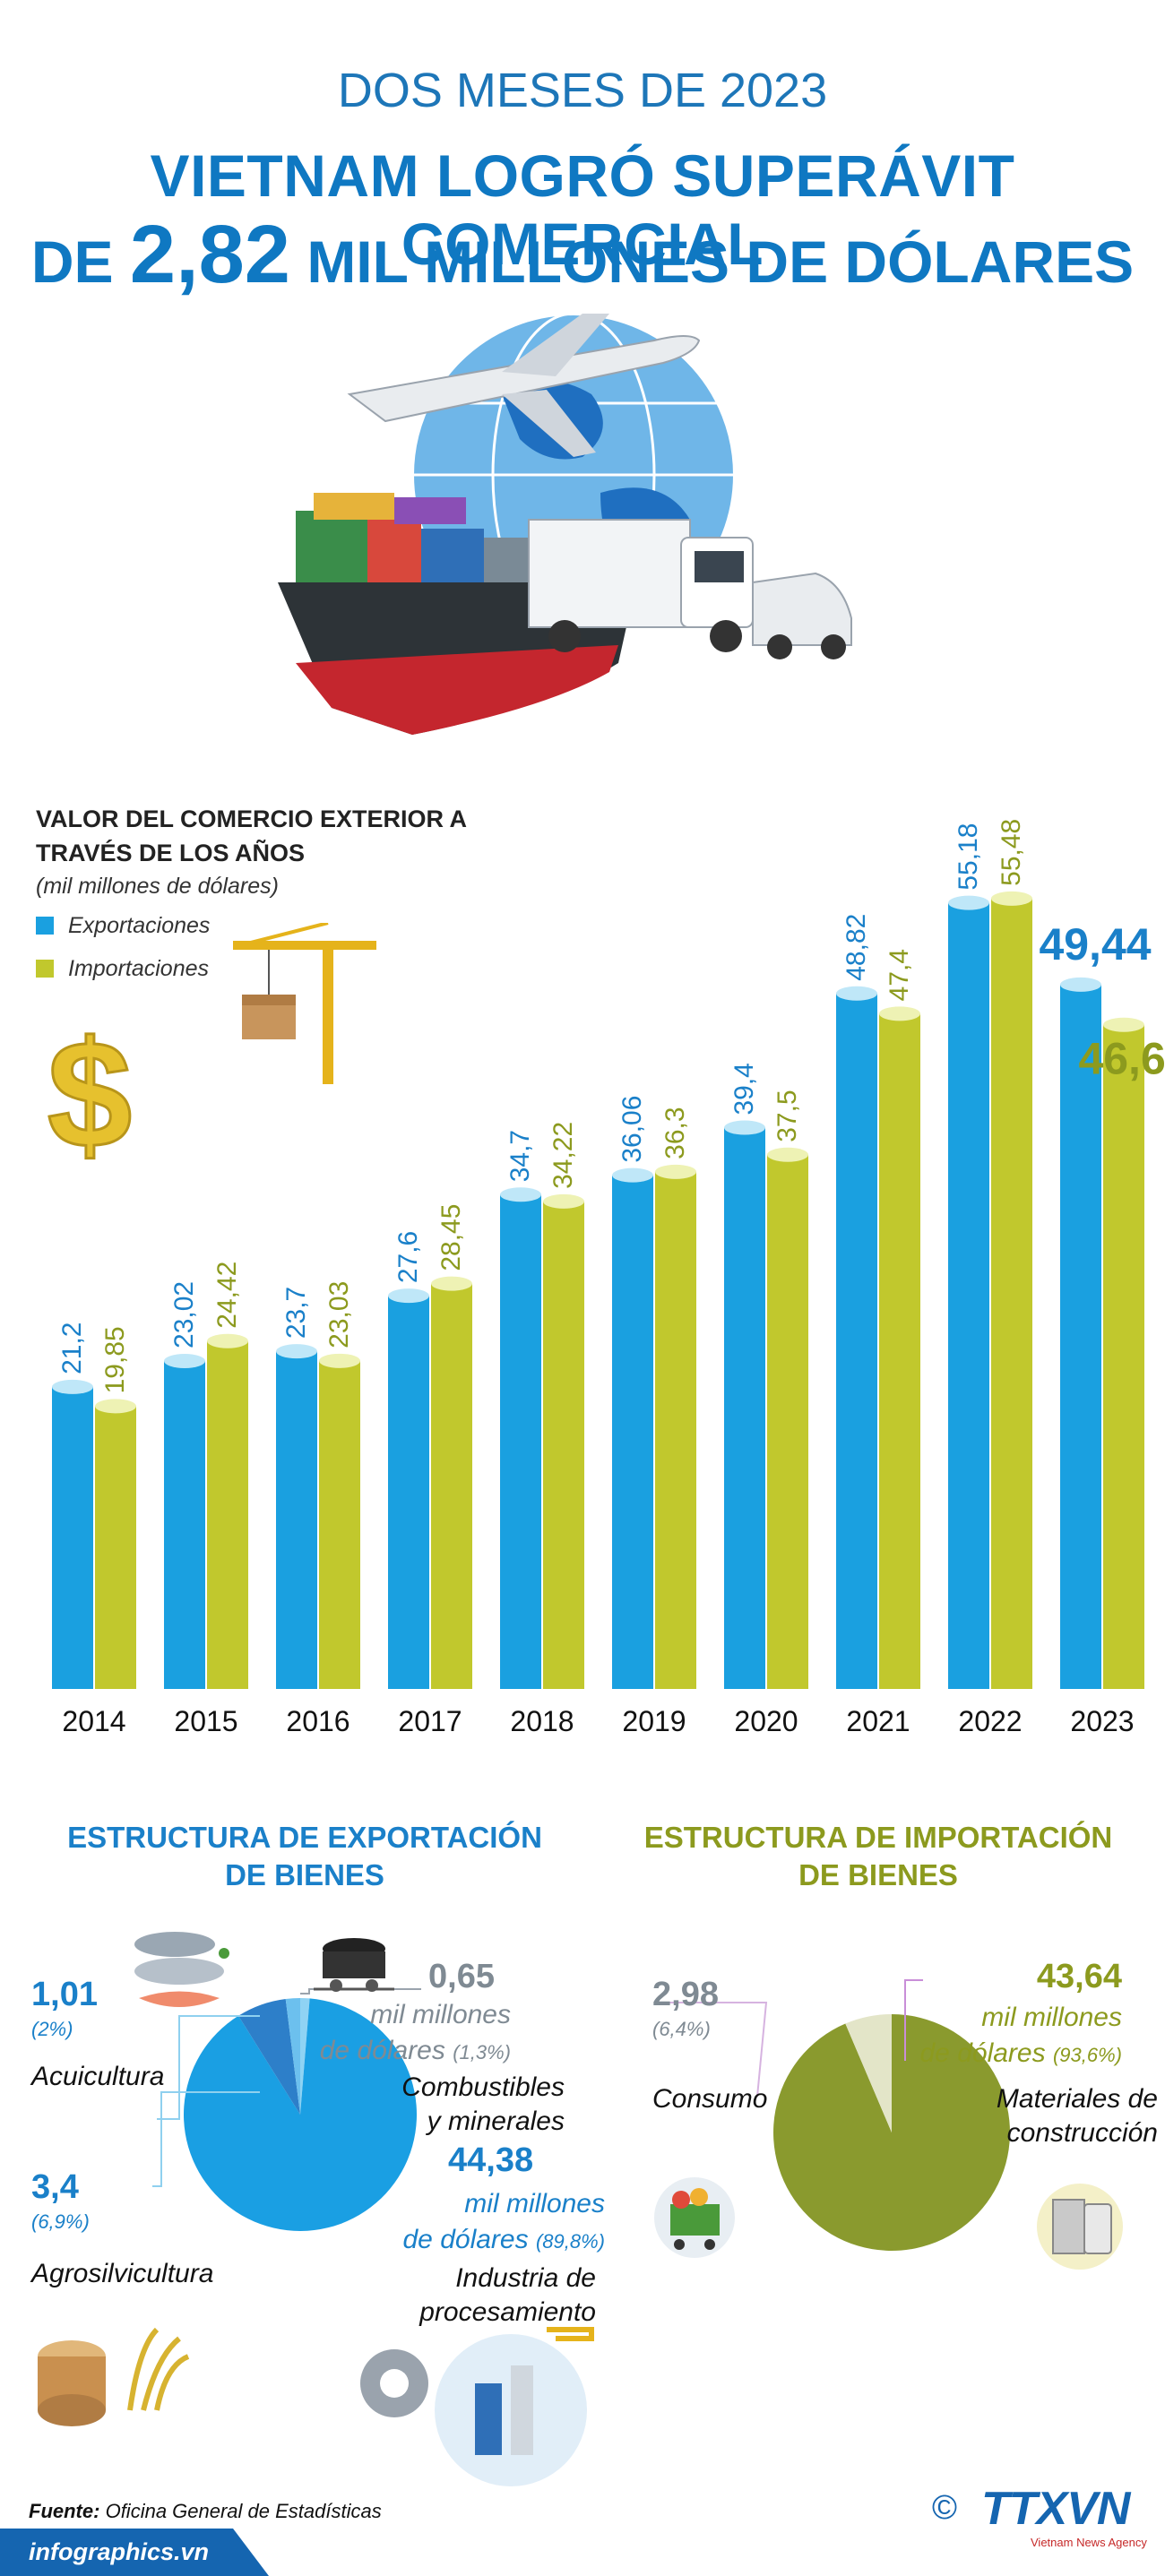 The image size is (1165, 2576). What do you see at coordinates (181, 1969) in the screenshot?
I see `fish-icon` at bounding box center [181, 1969].